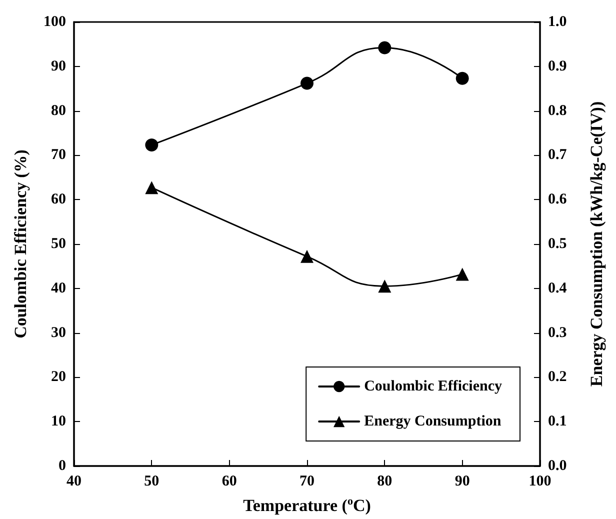 The width and height of the screenshot is (616, 519). I want to click on x-tick-label: 40, so click(74, 482).